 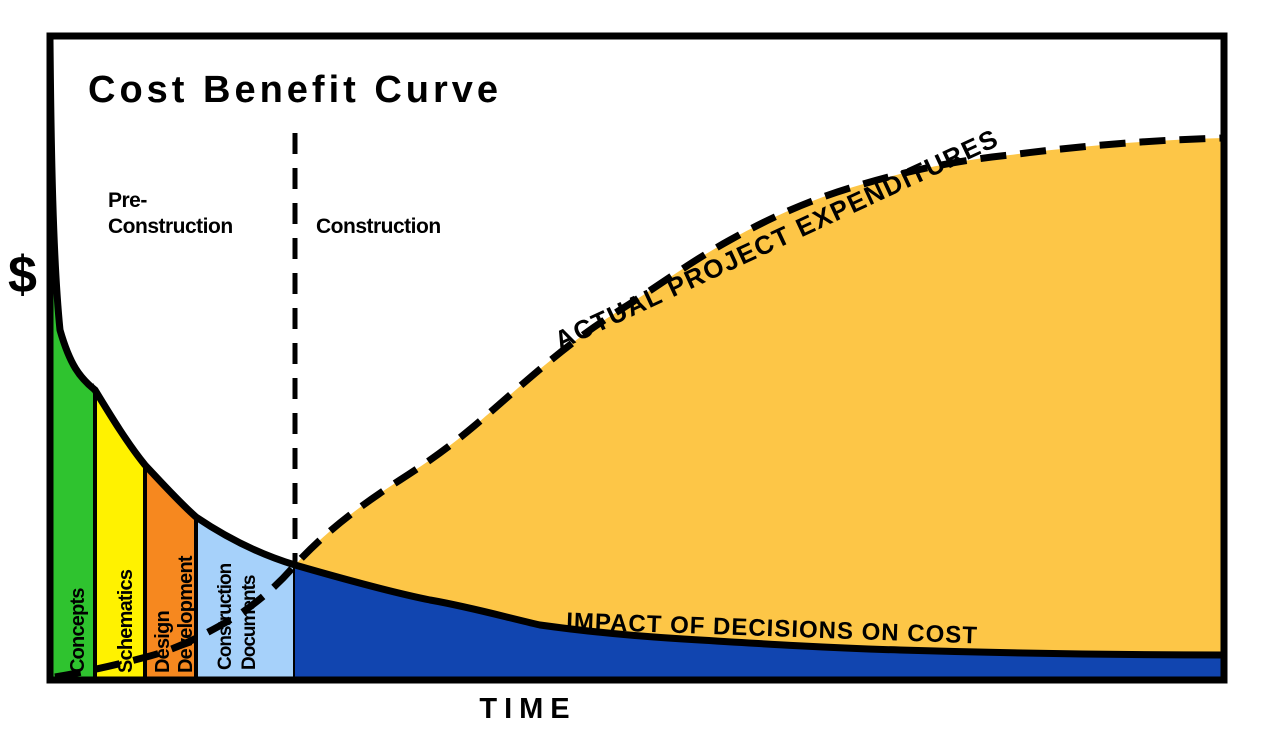 I want to click on chart-title: Cost Benefit Curve, so click(x=295, y=90).